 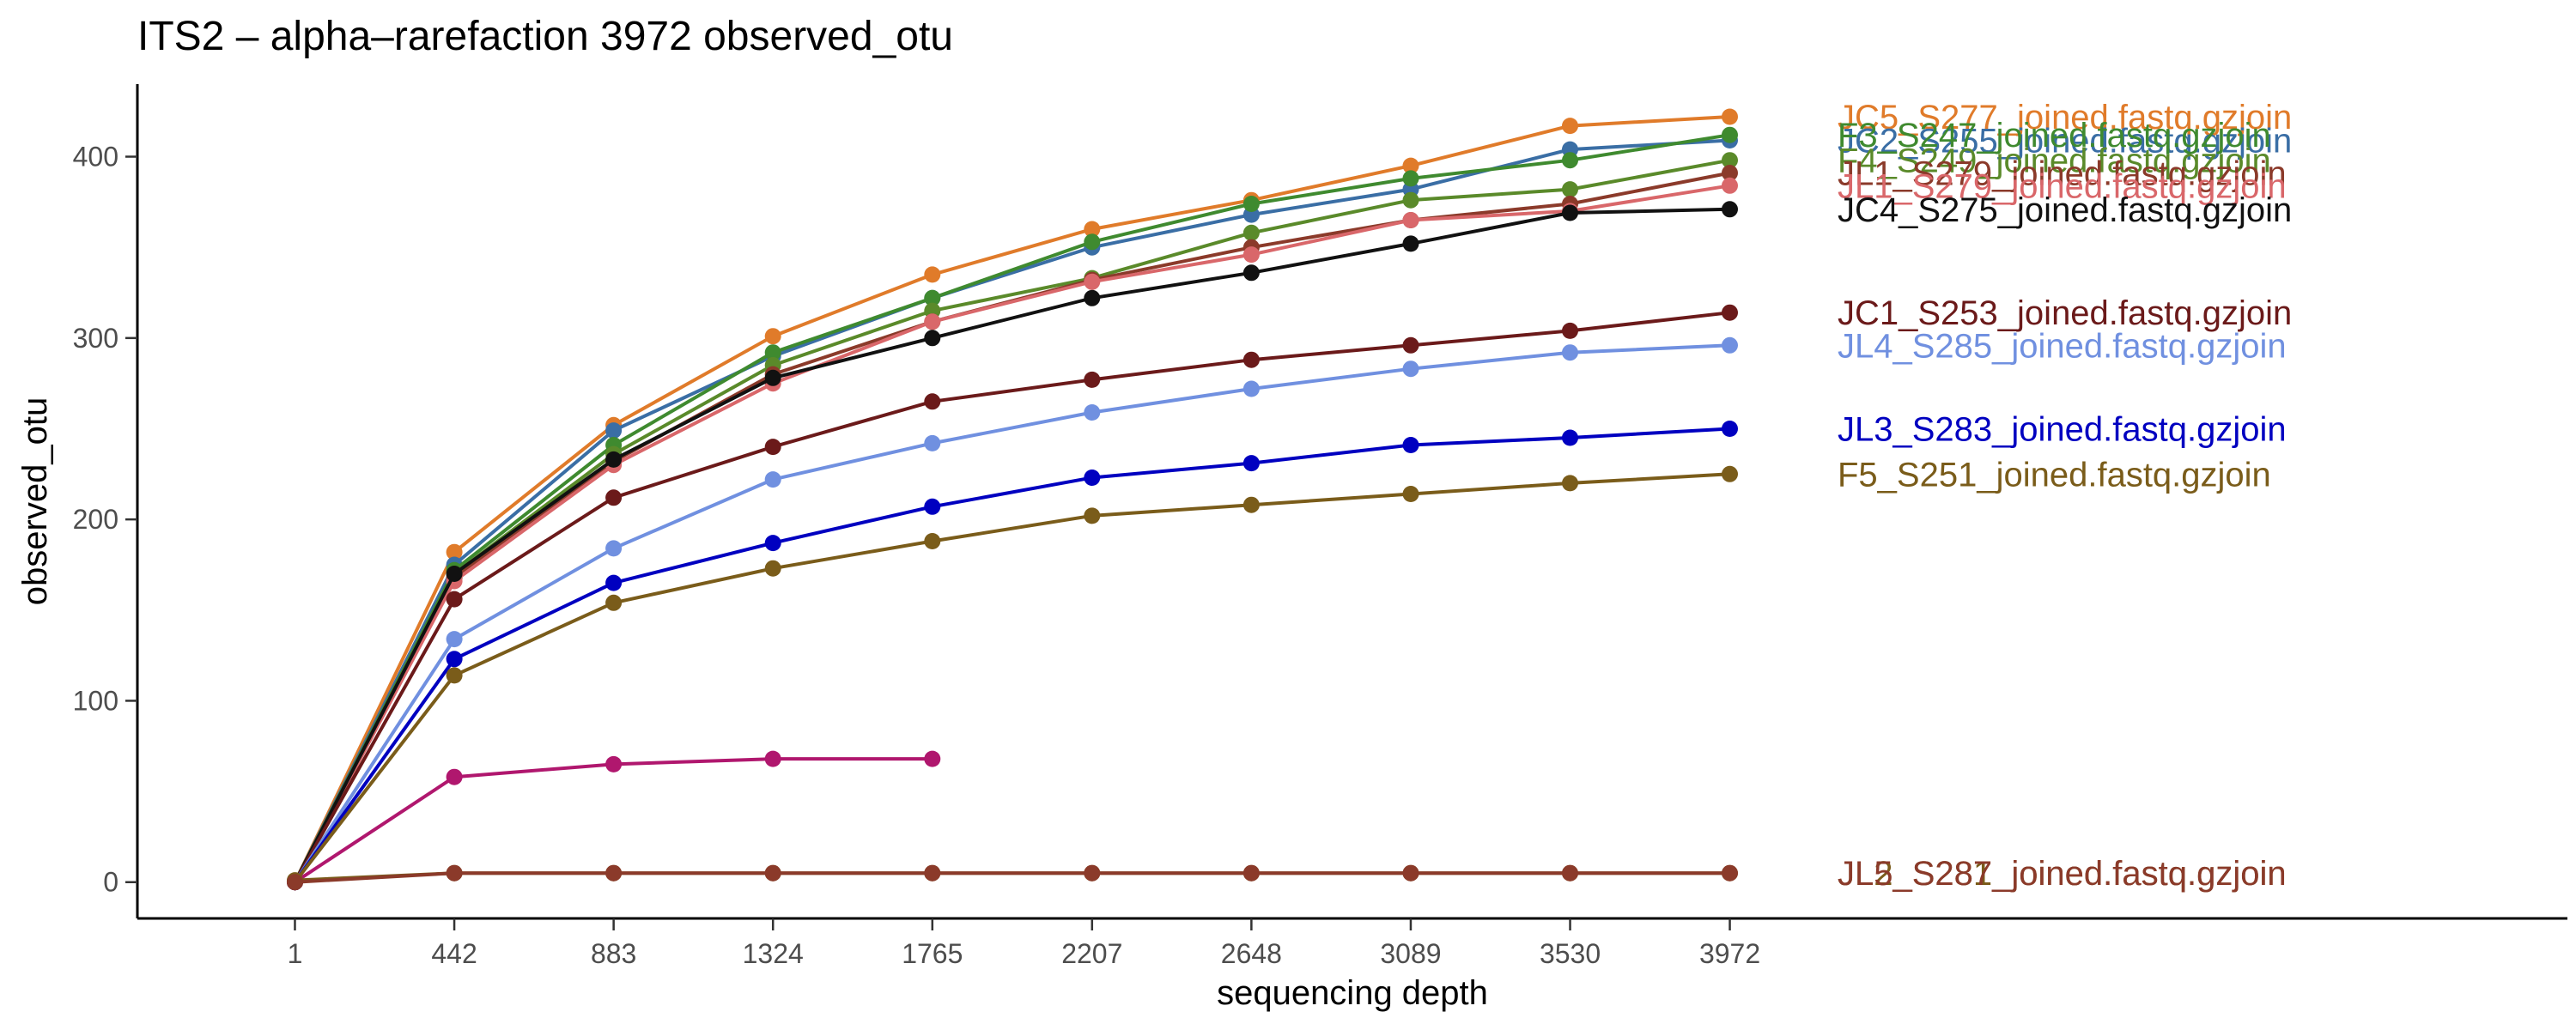 What do you see at coordinates (1251, 953) in the screenshot?
I see `x-tick-label: 2648` at bounding box center [1251, 953].